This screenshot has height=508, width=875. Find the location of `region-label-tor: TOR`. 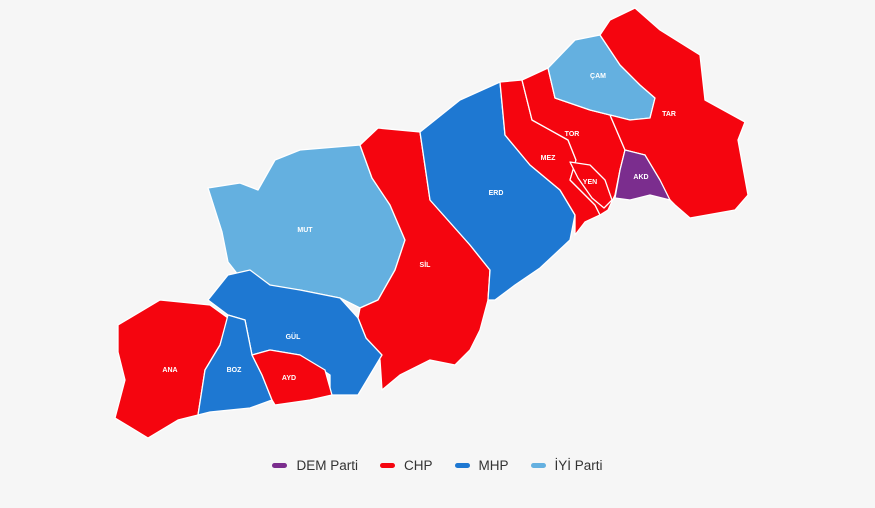

region-label-tor: TOR is located at coordinates (572, 134).